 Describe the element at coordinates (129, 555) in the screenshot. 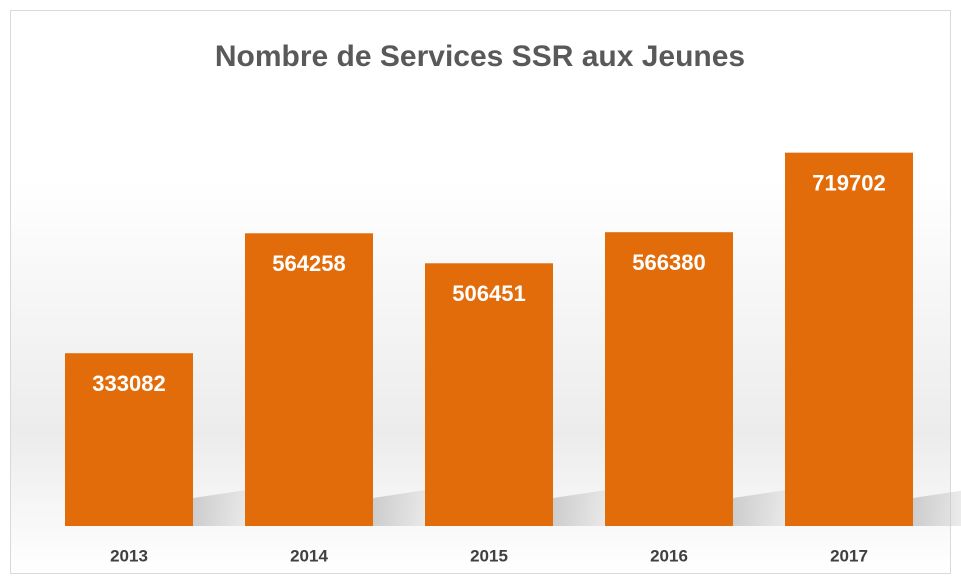

I see `x-tick-label: 2013` at that location.